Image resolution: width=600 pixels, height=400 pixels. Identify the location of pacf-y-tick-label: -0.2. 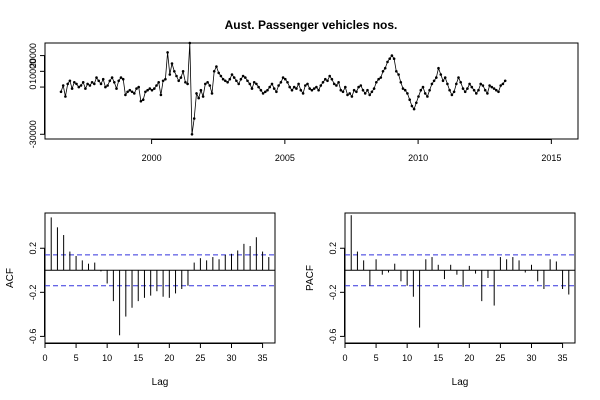
(333, 293).